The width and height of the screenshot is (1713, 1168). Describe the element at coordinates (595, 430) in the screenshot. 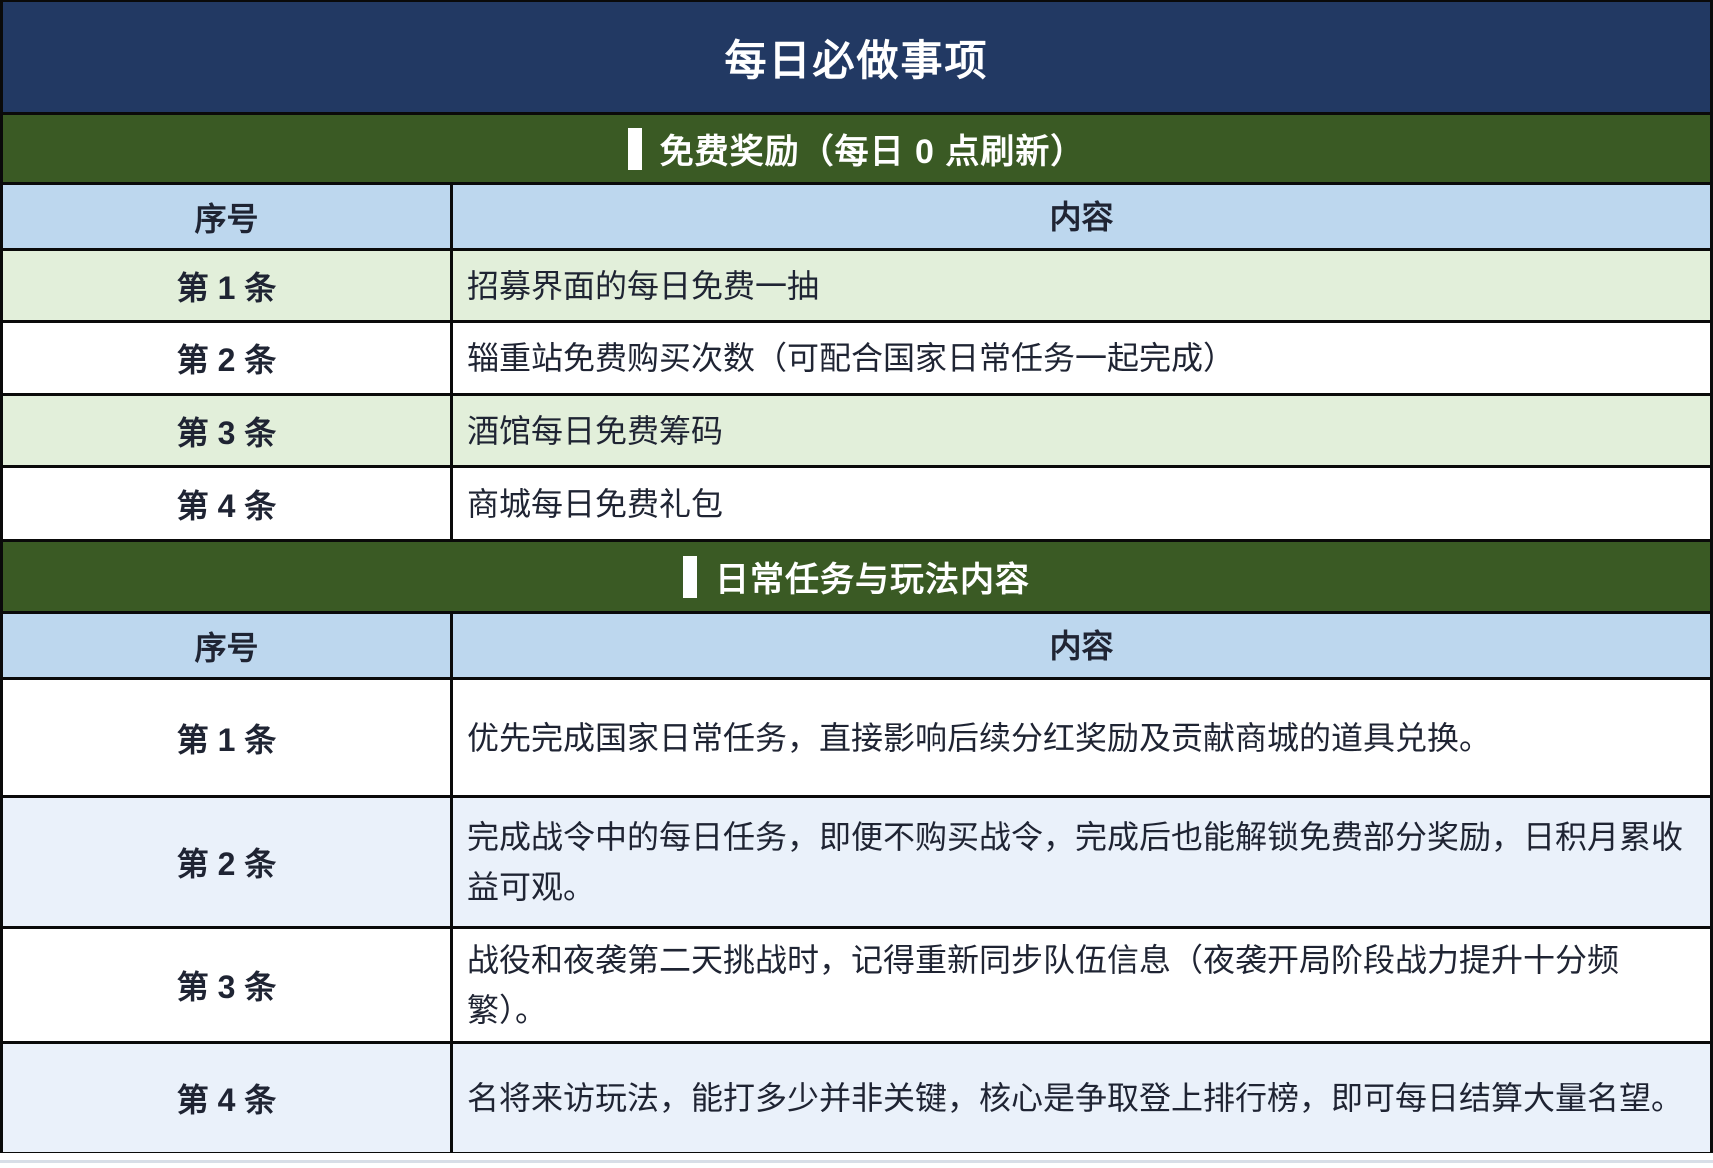

I see `row-content: 酒馆每日免费筹码` at that location.